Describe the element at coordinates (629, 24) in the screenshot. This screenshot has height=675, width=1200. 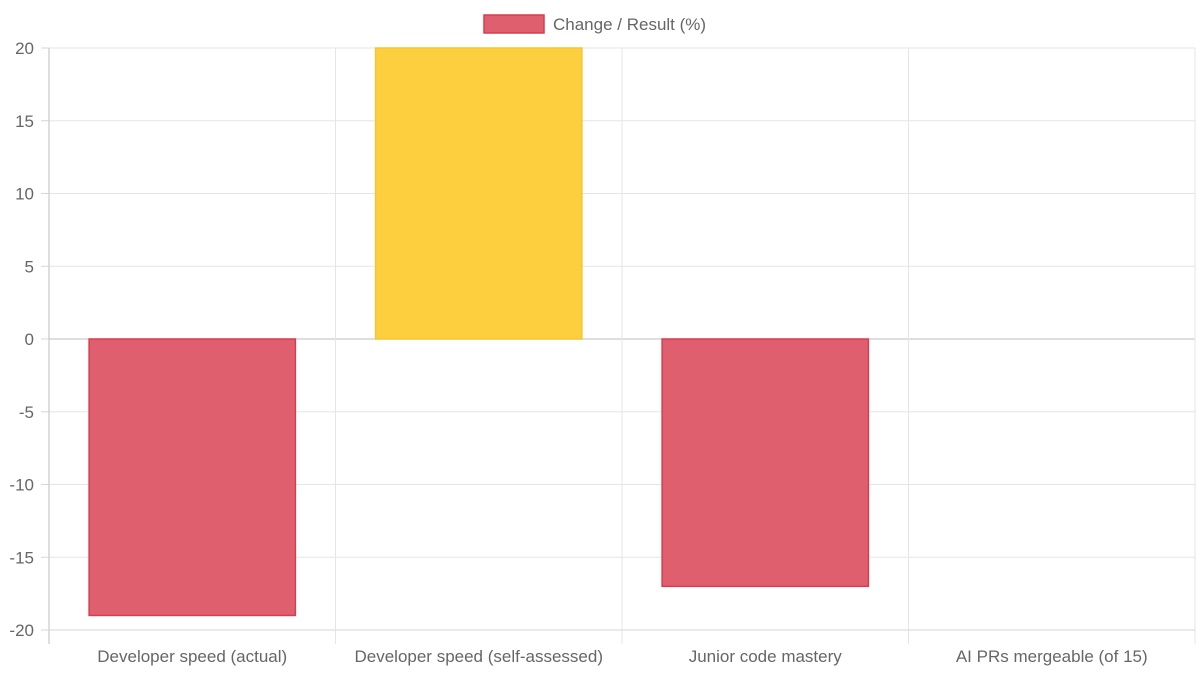
I see `legend-label: Change / Result (%)` at that location.